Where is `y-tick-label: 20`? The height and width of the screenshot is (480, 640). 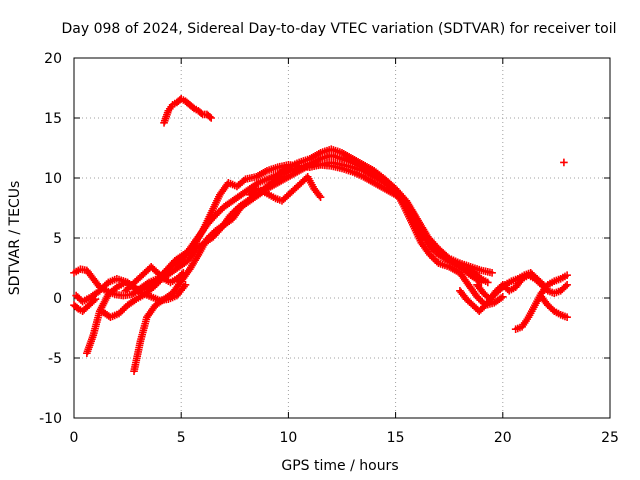
y-tick-label: 20 is located at coordinates (53, 59).